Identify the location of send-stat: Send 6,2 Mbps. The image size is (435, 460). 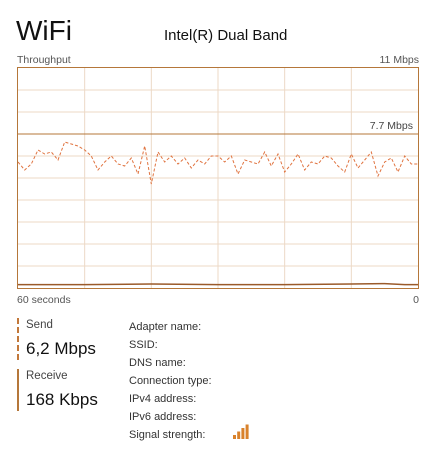
(68, 339).